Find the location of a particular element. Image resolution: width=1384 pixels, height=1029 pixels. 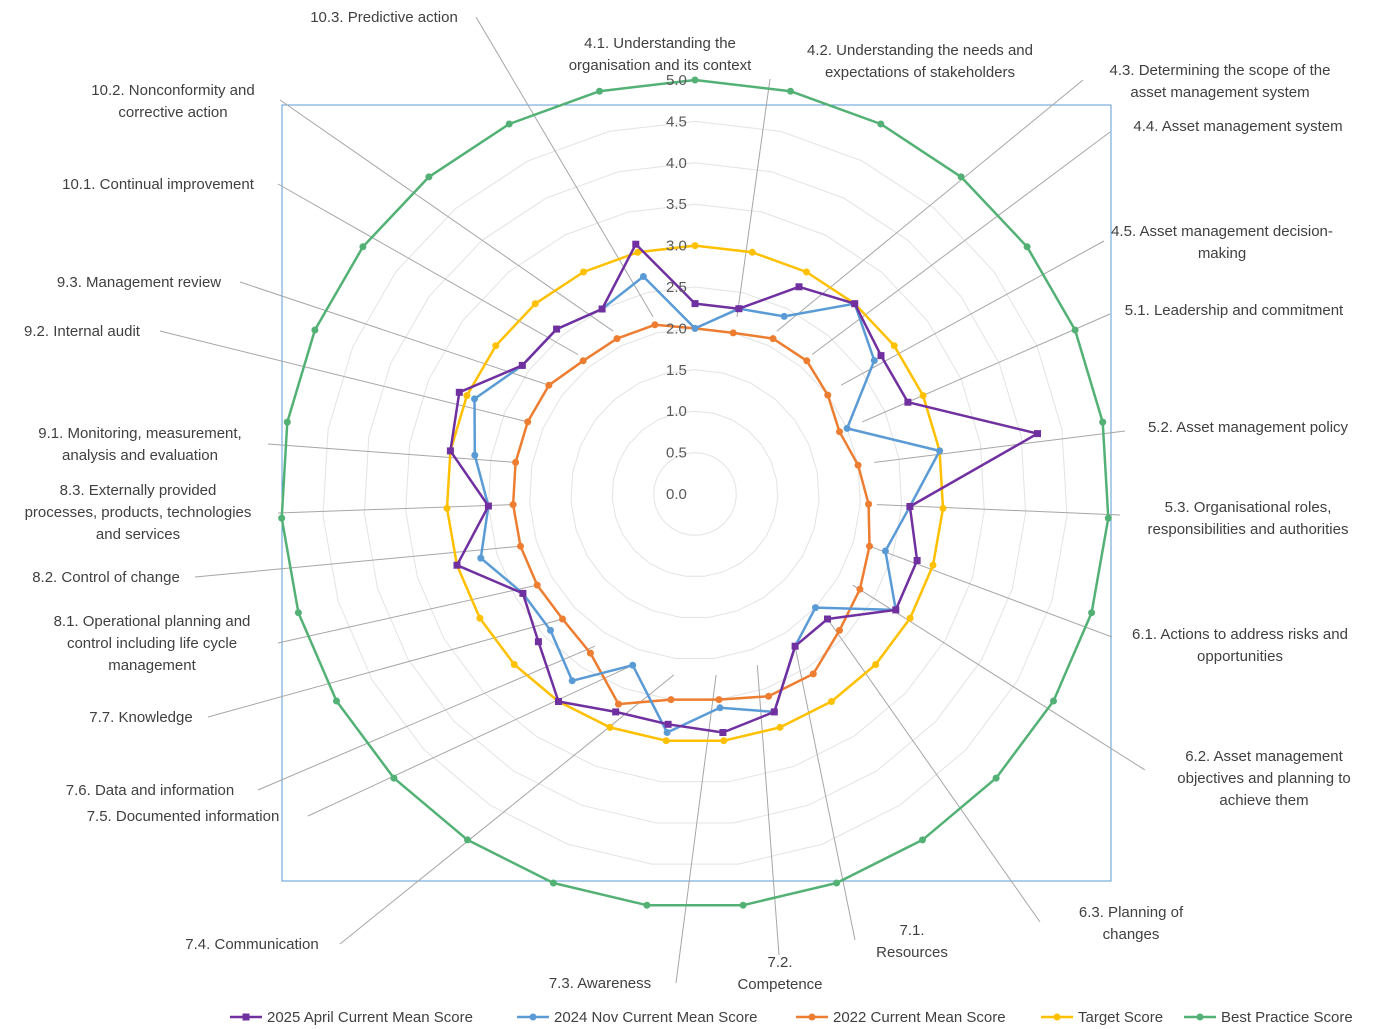

category-label: 7.1. Resources is located at coordinates (912, 941).